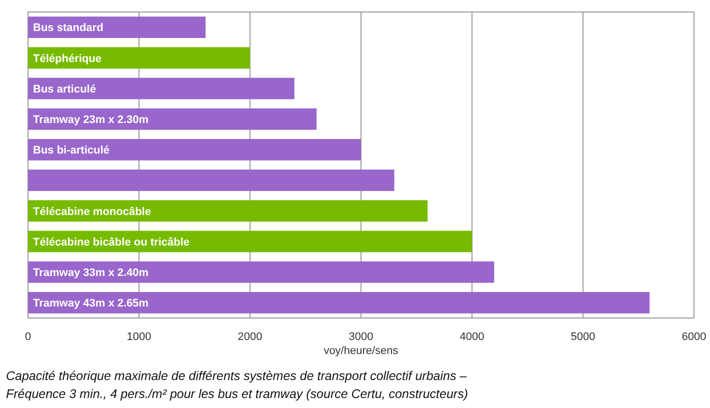 This screenshot has width=710, height=408. What do you see at coordinates (71, 150) in the screenshot?
I see `y-tick-label: Bus bi-articulé` at bounding box center [71, 150].